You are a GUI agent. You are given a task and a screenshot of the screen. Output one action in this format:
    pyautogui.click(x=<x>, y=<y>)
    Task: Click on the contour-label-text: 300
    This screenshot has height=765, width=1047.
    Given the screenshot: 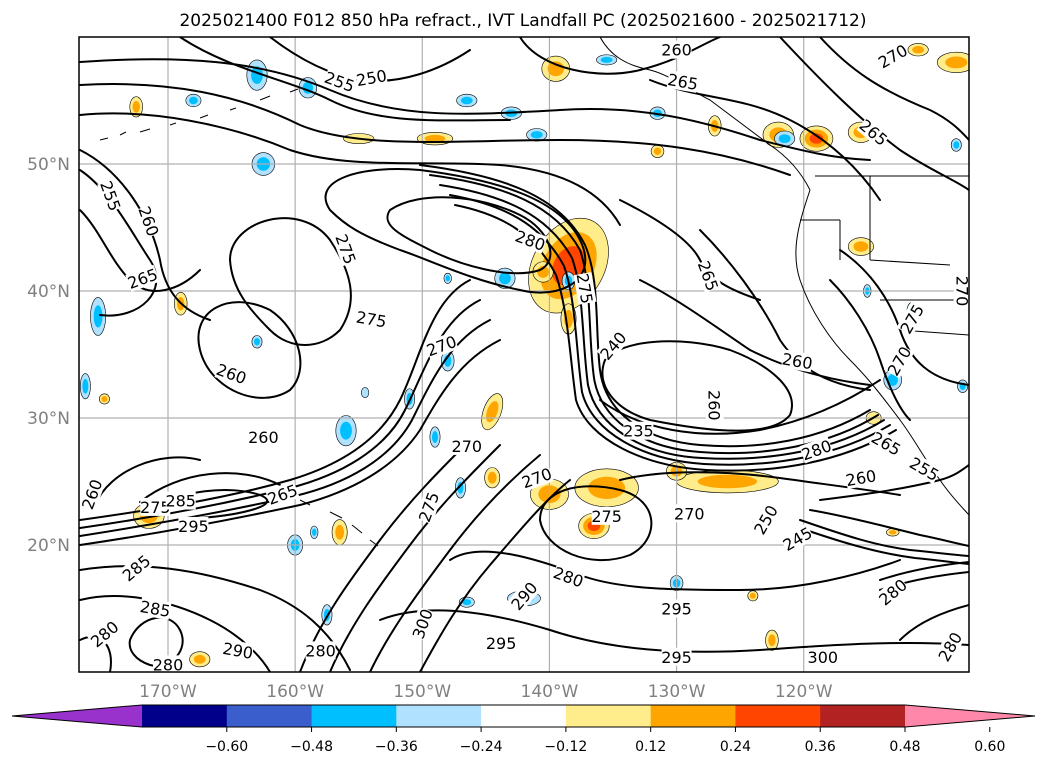 What is the action you would take?
    pyautogui.click(x=823, y=657)
    